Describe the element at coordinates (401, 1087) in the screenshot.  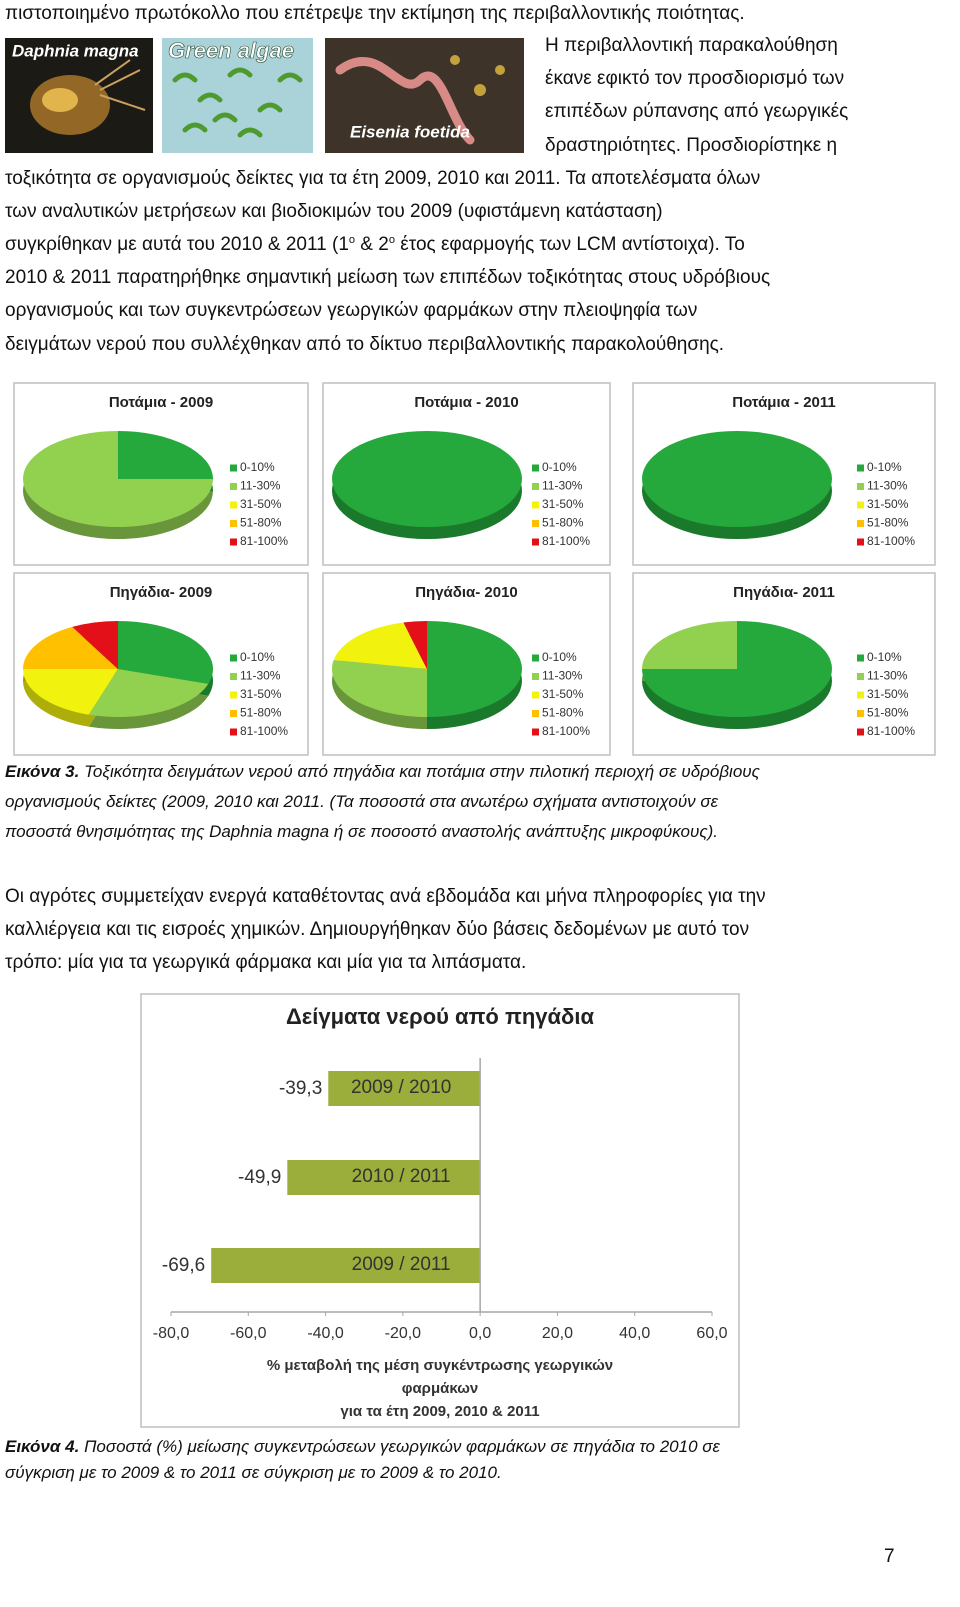
I see `bar-category-label: 2009 / 2010` at that location.